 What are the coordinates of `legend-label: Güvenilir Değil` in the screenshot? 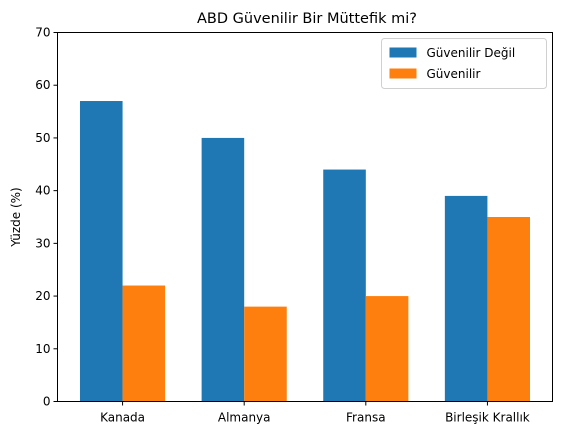 It's located at (471, 53).